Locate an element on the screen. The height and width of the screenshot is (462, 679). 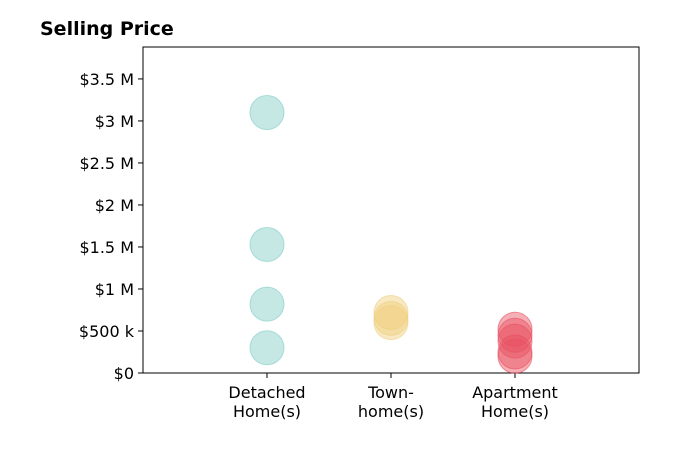
y-tick-label: $3.5 M is located at coordinates (106, 79).